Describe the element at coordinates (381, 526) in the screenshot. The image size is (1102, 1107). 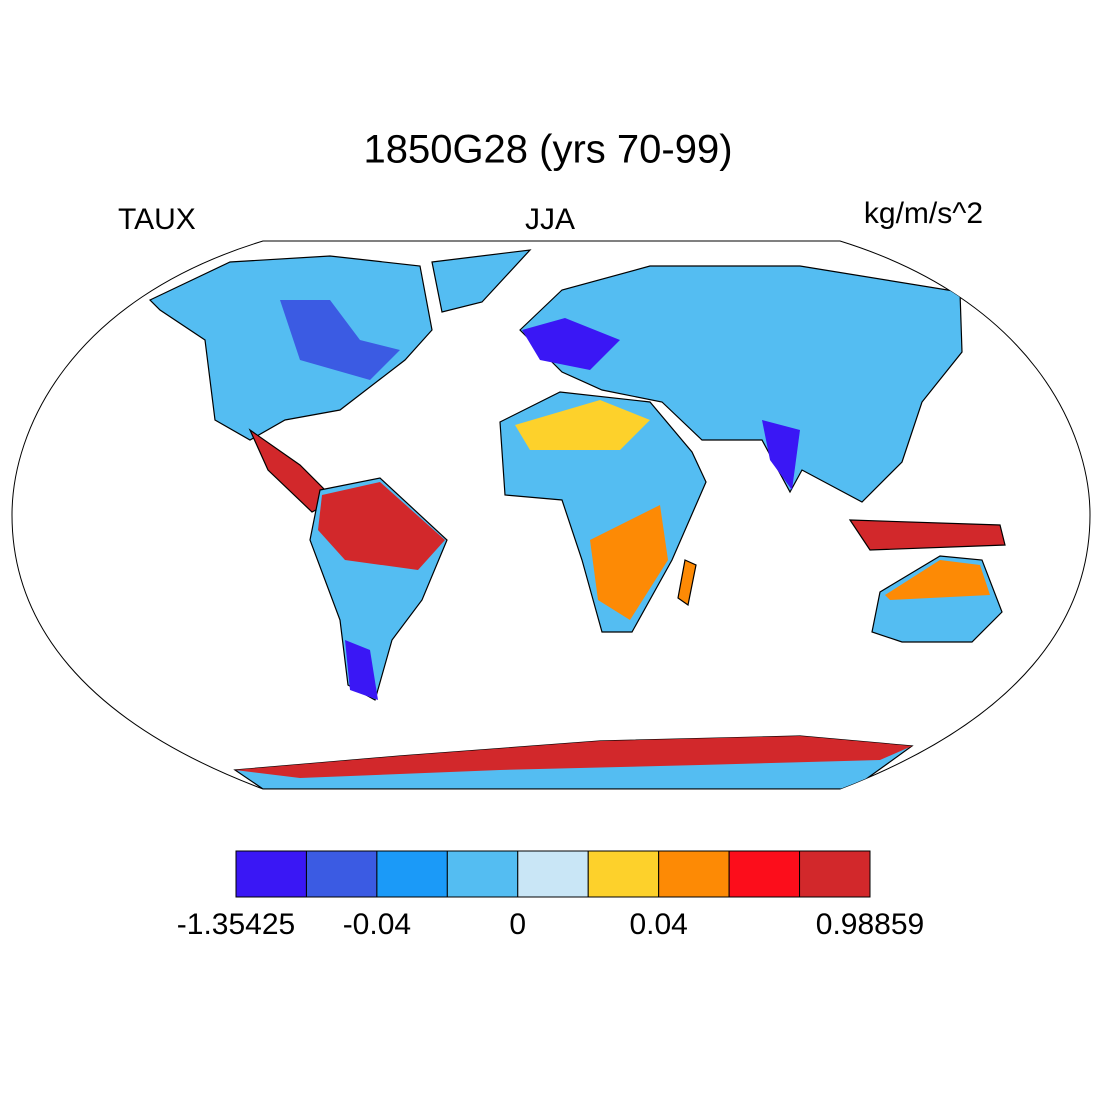
I see `south-america-region` at that location.